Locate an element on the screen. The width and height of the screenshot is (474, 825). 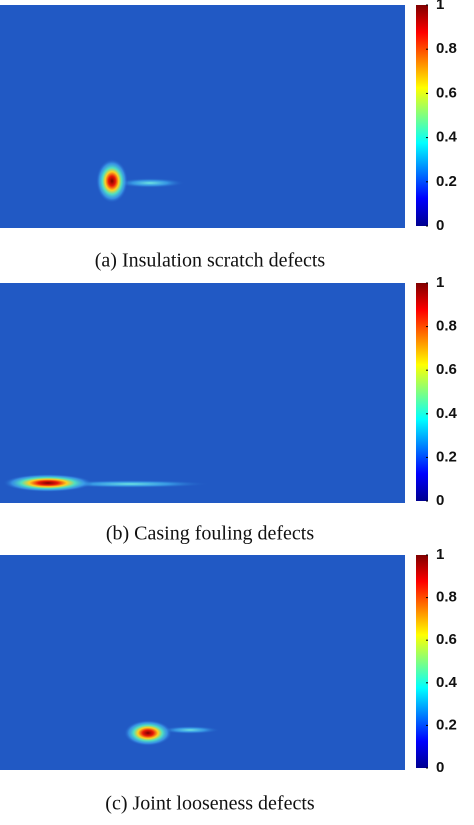
caption: (c) Joint looseness defects is located at coordinates (210, 804).